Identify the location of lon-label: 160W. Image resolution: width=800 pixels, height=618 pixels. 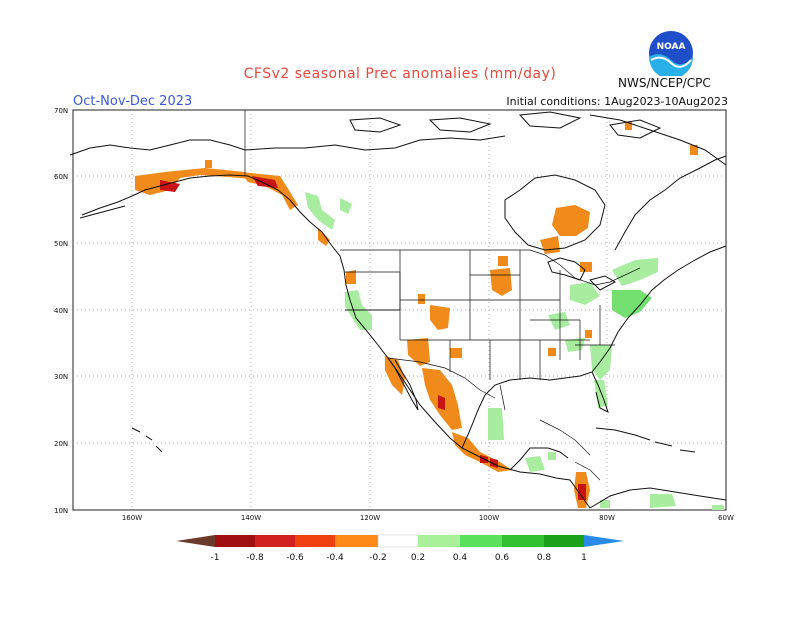
(132, 518).